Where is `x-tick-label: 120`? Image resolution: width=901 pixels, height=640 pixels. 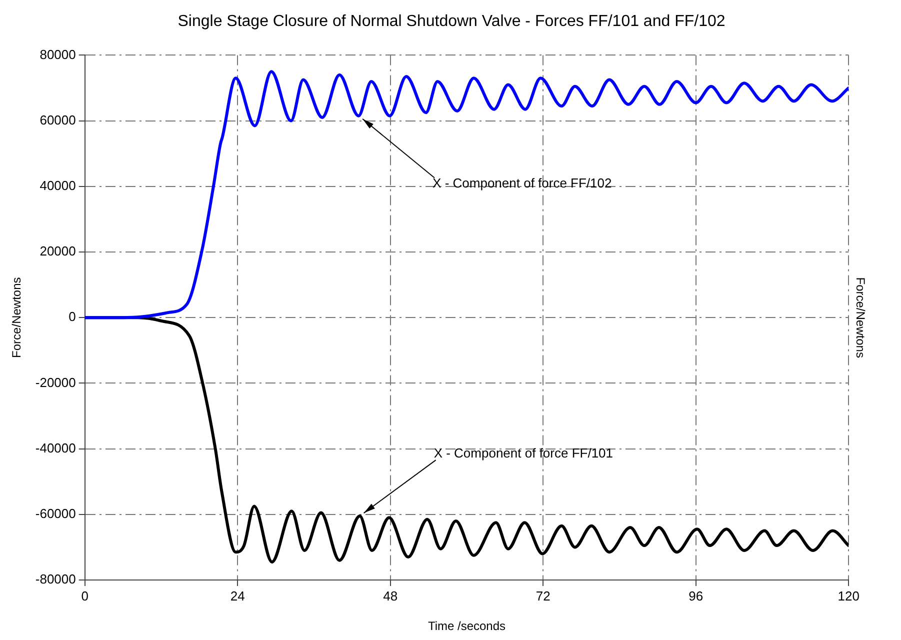
x-tick-label: 120 is located at coordinates (849, 596).